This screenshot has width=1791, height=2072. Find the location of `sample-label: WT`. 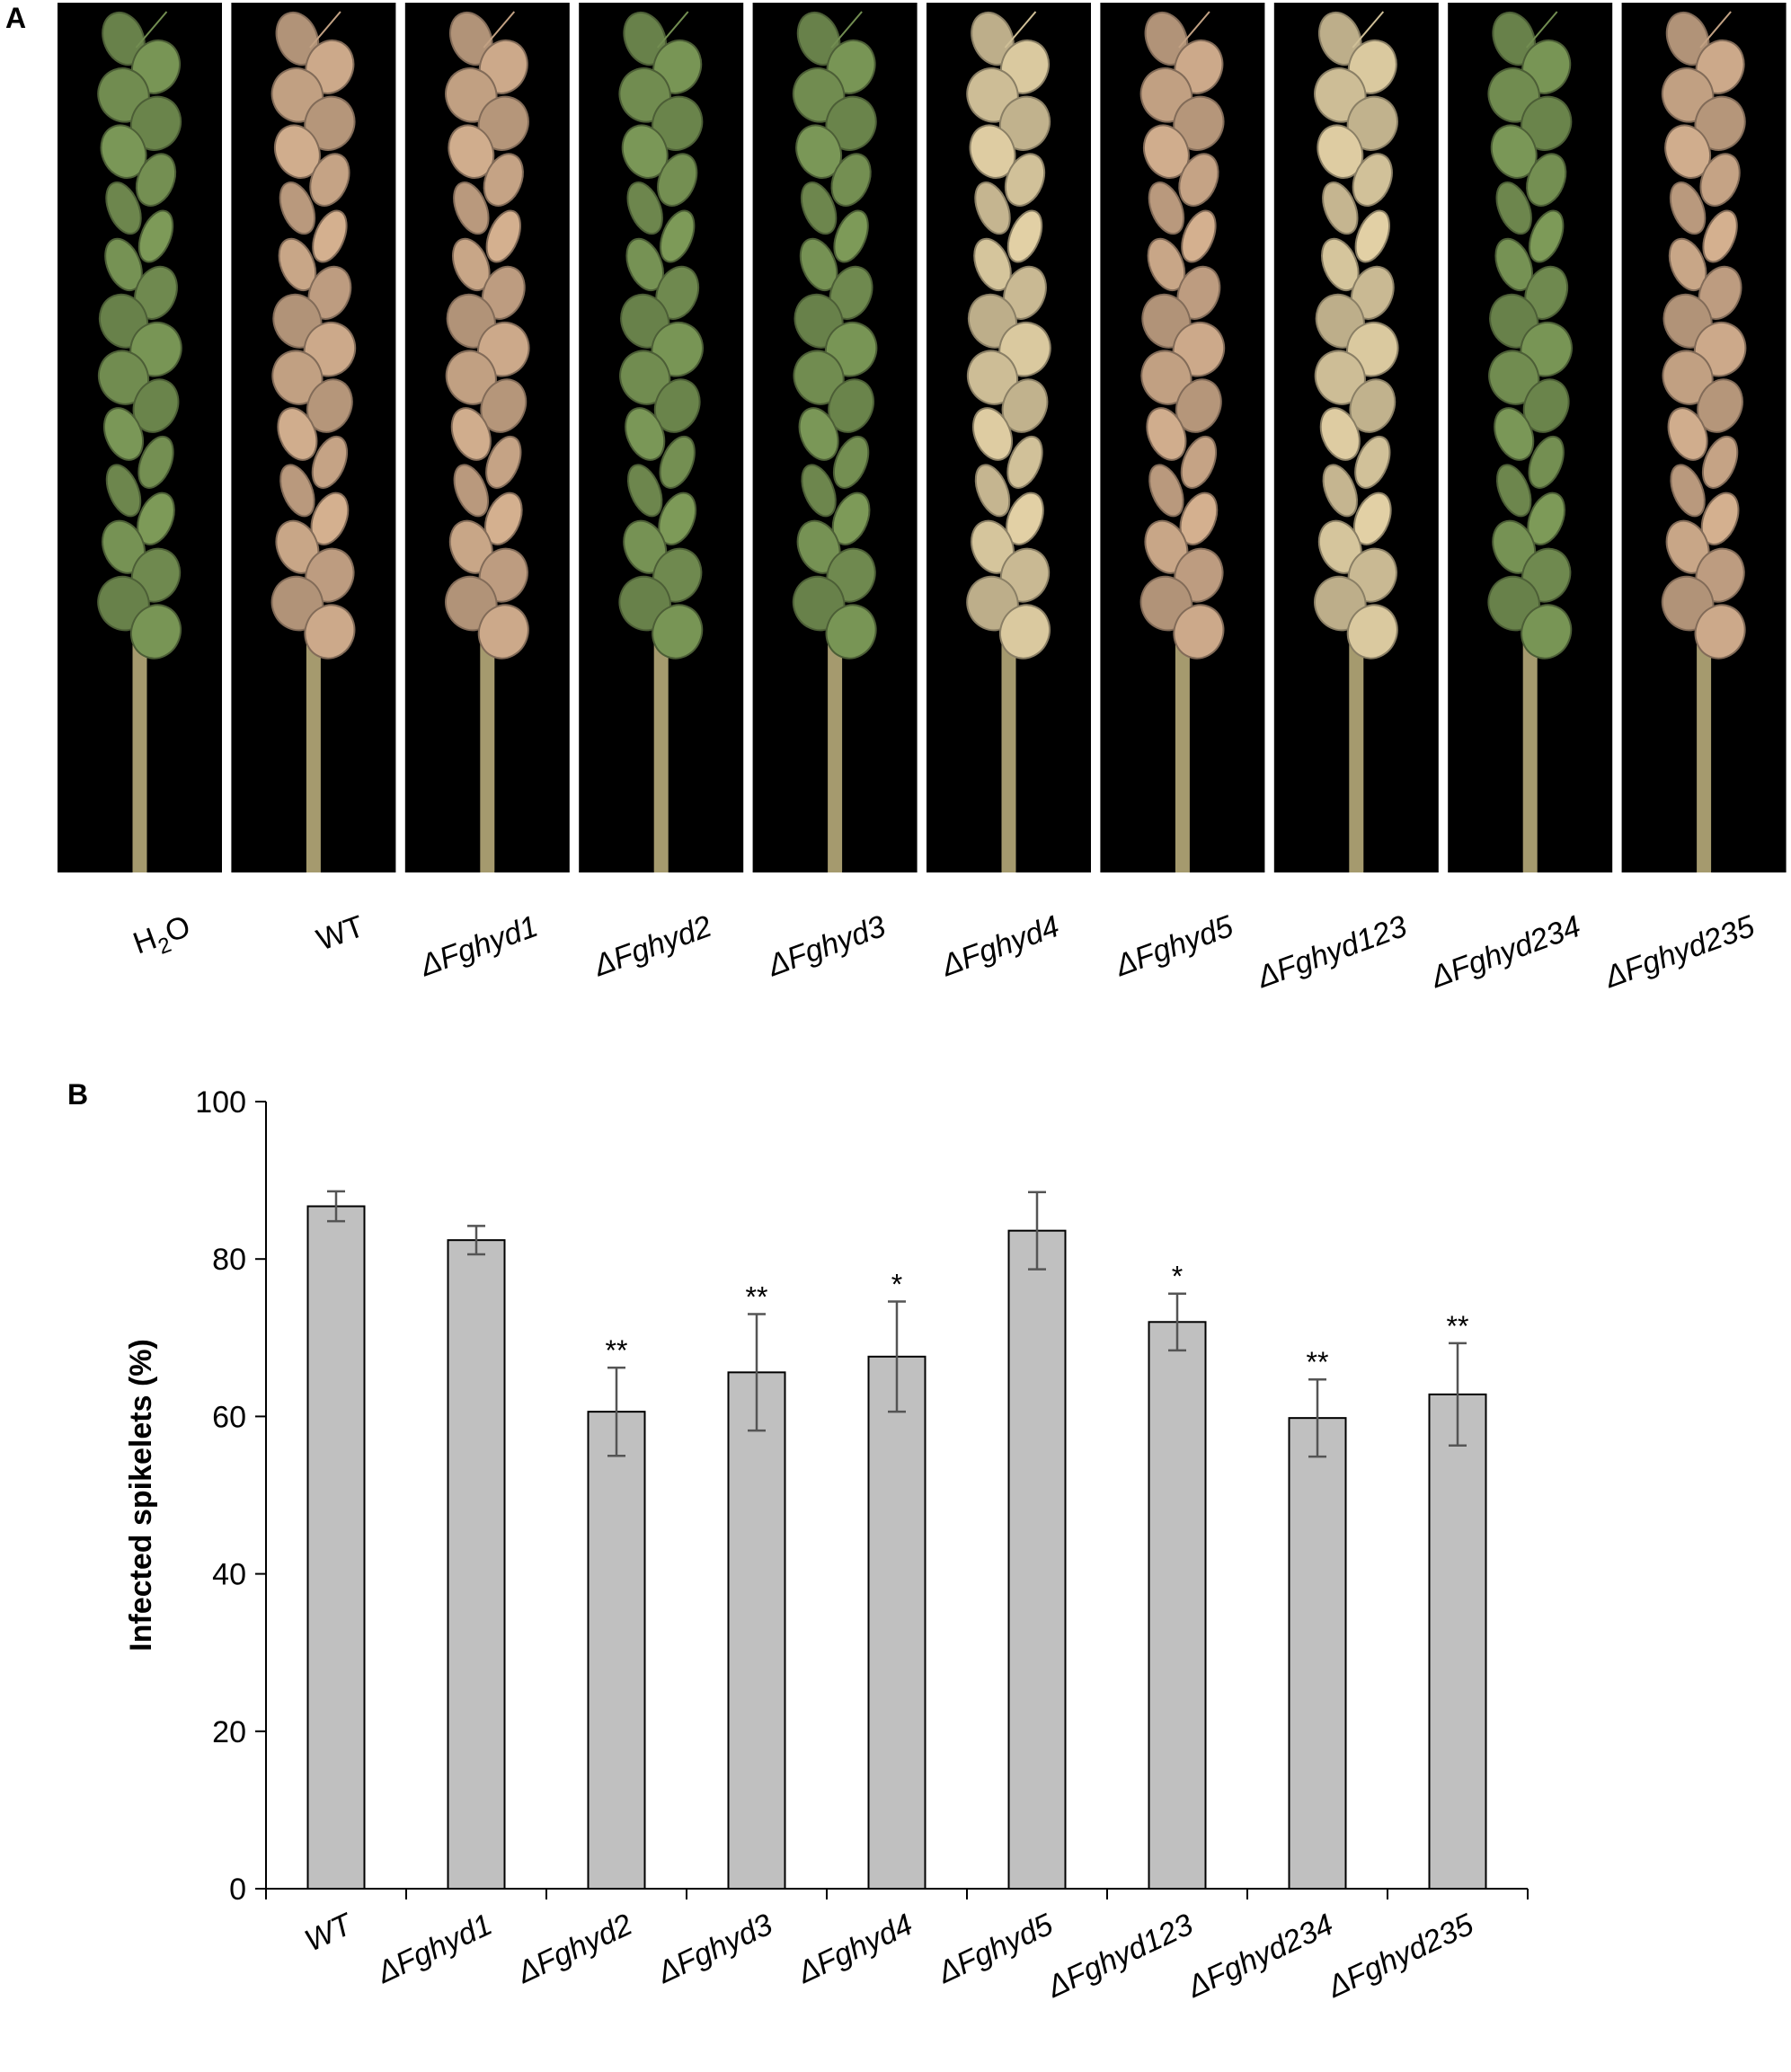

sample-label: WT is located at coordinates (340, 933).